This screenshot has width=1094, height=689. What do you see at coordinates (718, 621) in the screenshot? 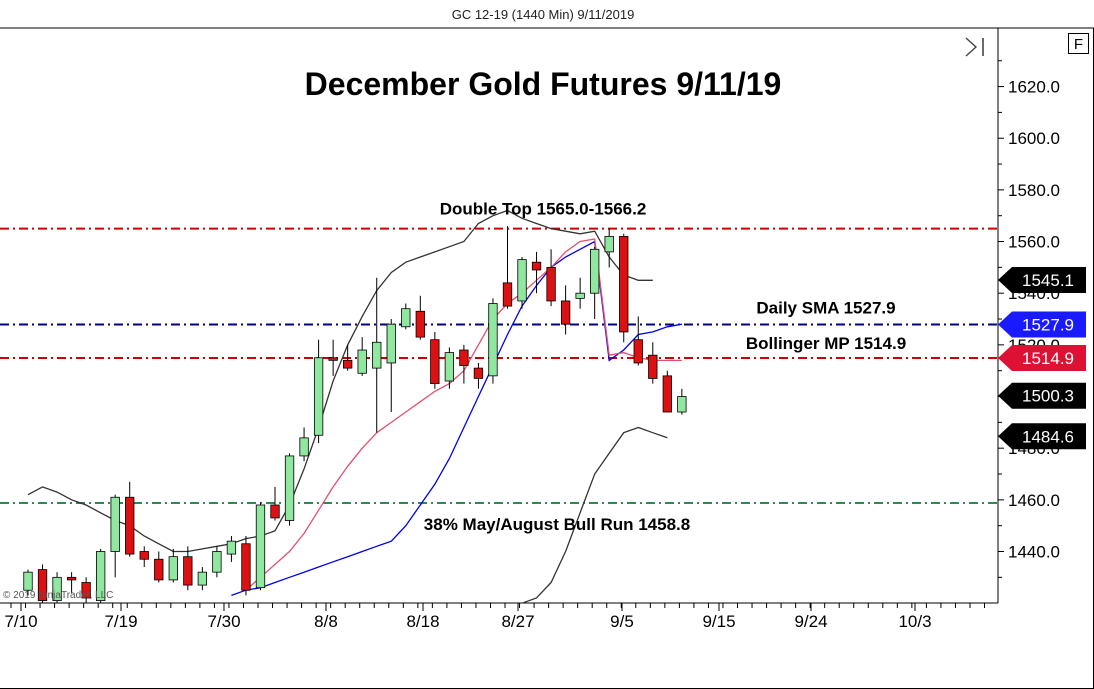
I see `time-tick-label: 9/15` at bounding box center [718, 621].